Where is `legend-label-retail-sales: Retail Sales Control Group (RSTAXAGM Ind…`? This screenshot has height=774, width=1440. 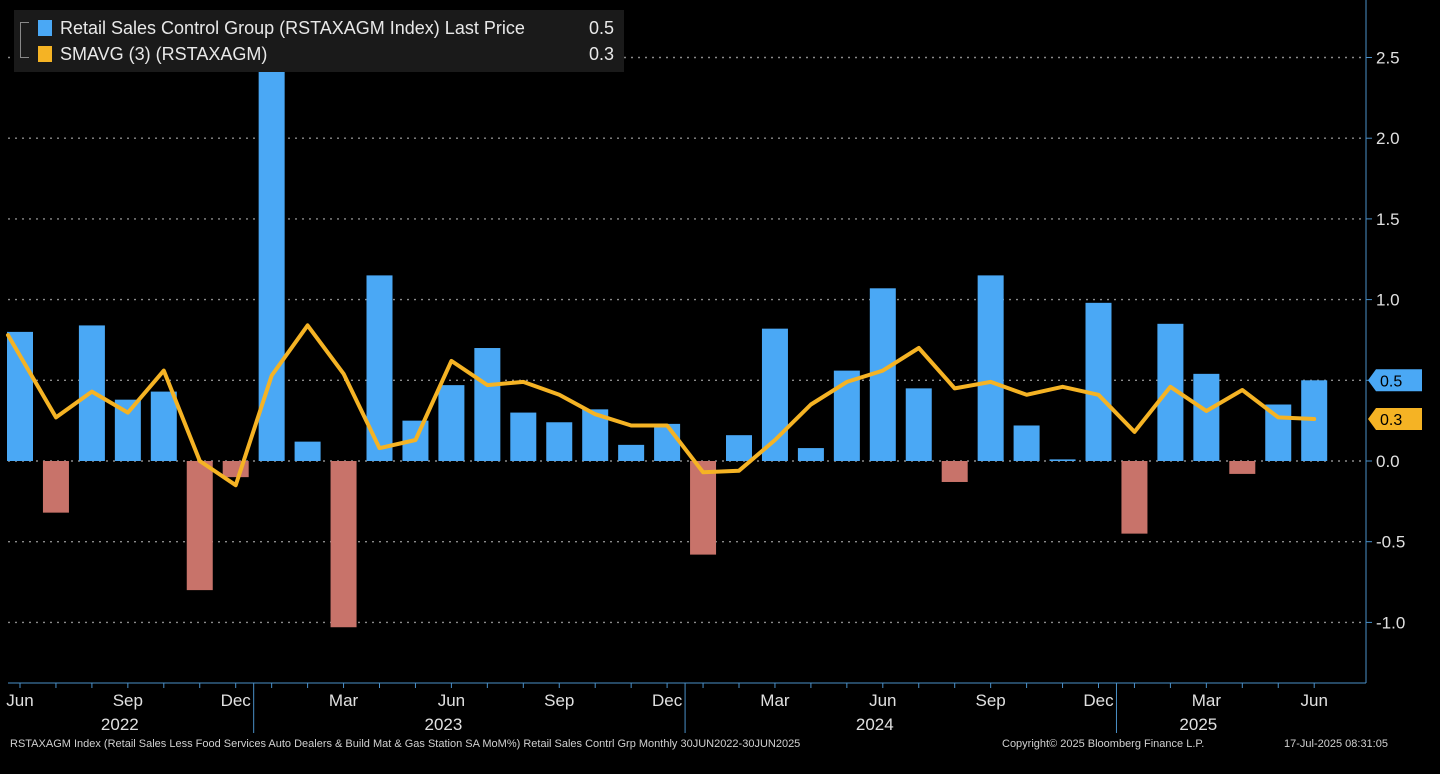 legend-label-retail-sales: Retail Sales Control Group (RSTAXAGM Ind… is located at coordinates (292, 27).